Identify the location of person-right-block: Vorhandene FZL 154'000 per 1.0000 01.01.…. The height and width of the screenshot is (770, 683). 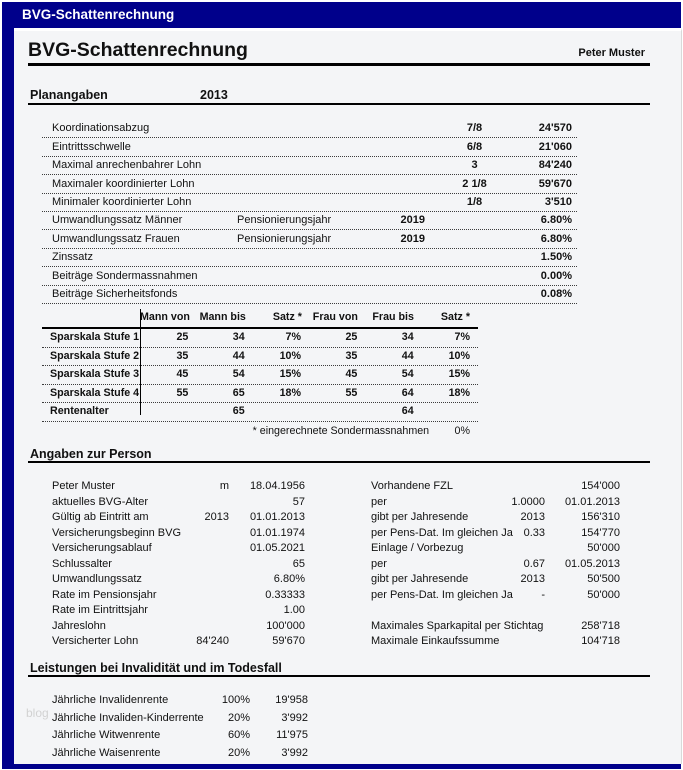
(498, 564).